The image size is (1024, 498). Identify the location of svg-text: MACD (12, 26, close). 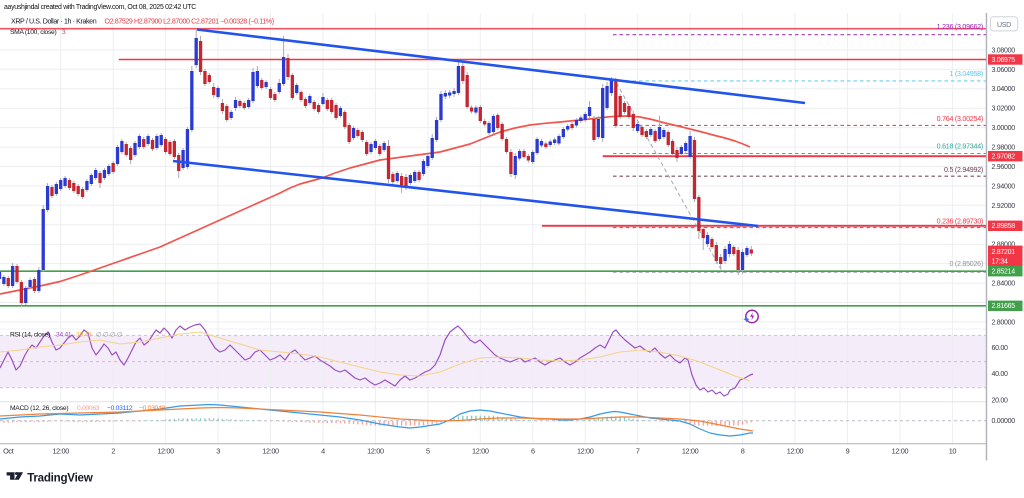
(39, 408).